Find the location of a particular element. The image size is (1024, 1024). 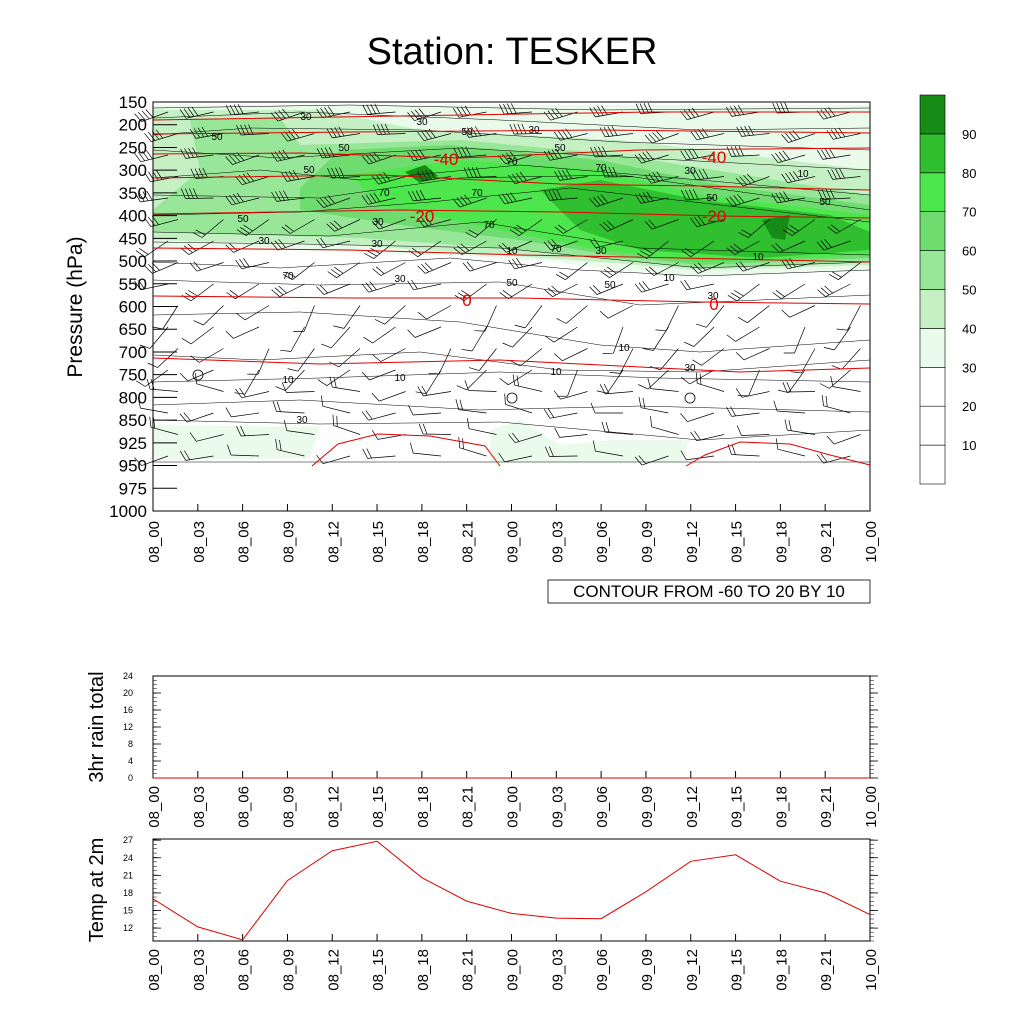

colorbar-label: 20 is located at coordinates (969, 406).